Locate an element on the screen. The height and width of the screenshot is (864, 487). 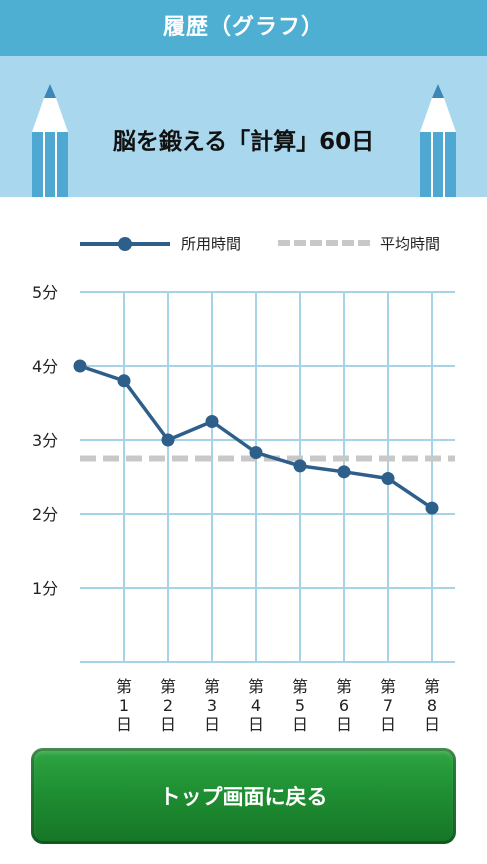
chart-legend: 所用時間 平均時間 is located at coordinates (243, 243).